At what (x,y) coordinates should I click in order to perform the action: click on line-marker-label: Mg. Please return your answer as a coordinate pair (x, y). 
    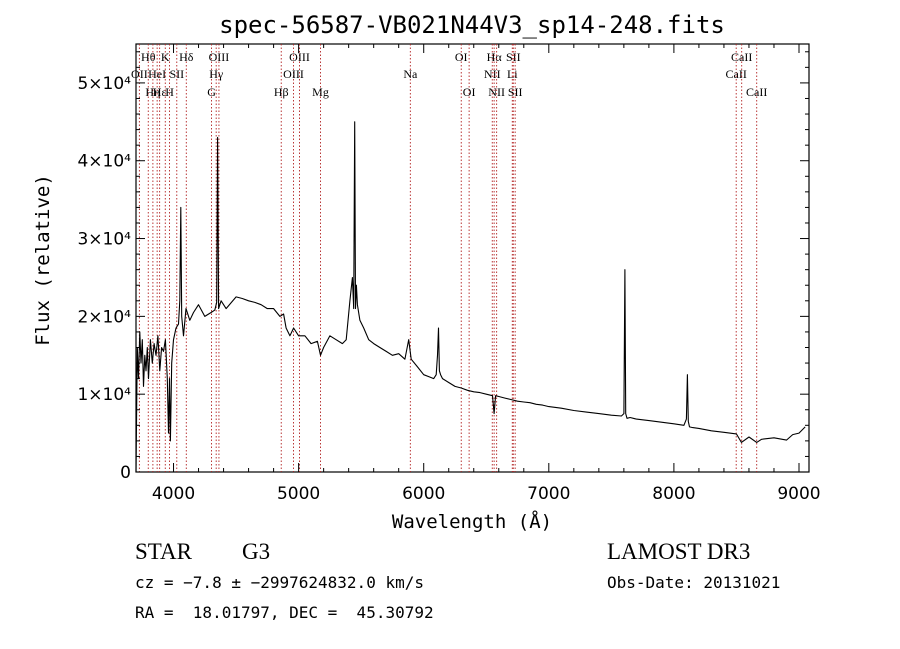
    Looking at the image, I should click on (320, 92).